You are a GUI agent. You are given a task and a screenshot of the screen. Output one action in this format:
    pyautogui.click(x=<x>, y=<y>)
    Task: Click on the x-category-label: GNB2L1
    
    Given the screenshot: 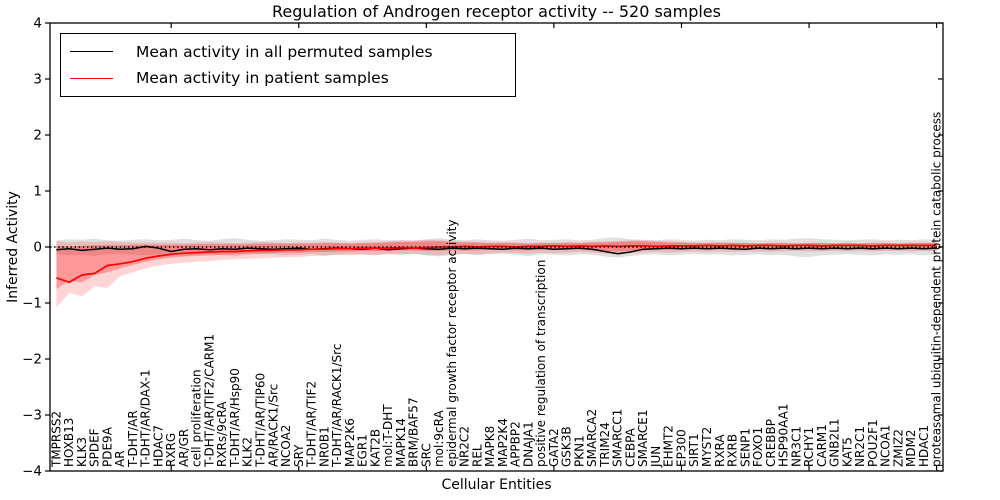 What is the action you would take?
    pyautogui.click(x=835, y=443)
    